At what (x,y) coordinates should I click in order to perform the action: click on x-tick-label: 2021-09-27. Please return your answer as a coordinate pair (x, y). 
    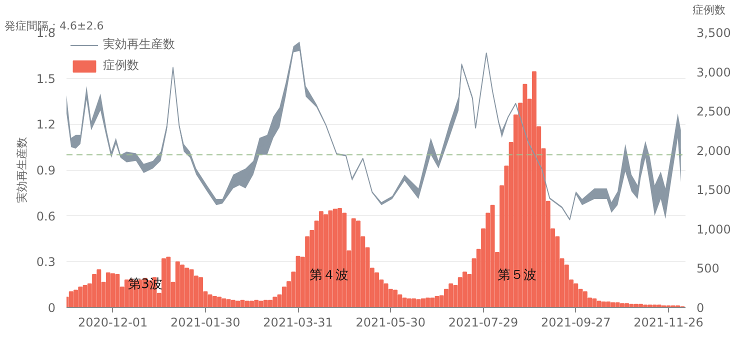
    Looking at the image, I should click on (576, 323).